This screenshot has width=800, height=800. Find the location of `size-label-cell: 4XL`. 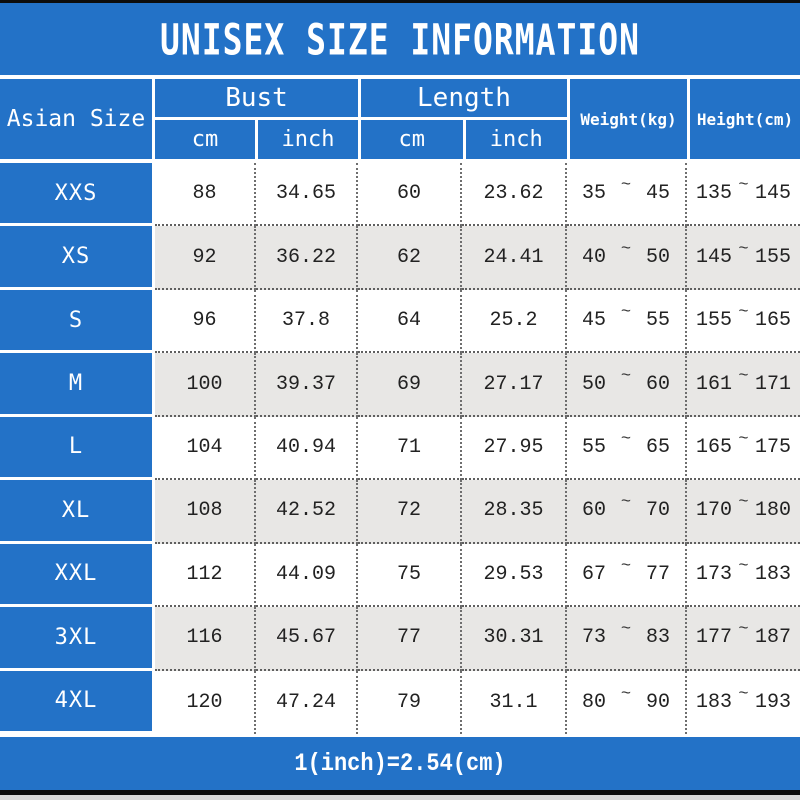

size-label-cell: 4XL is located at coordinates (77, 702).